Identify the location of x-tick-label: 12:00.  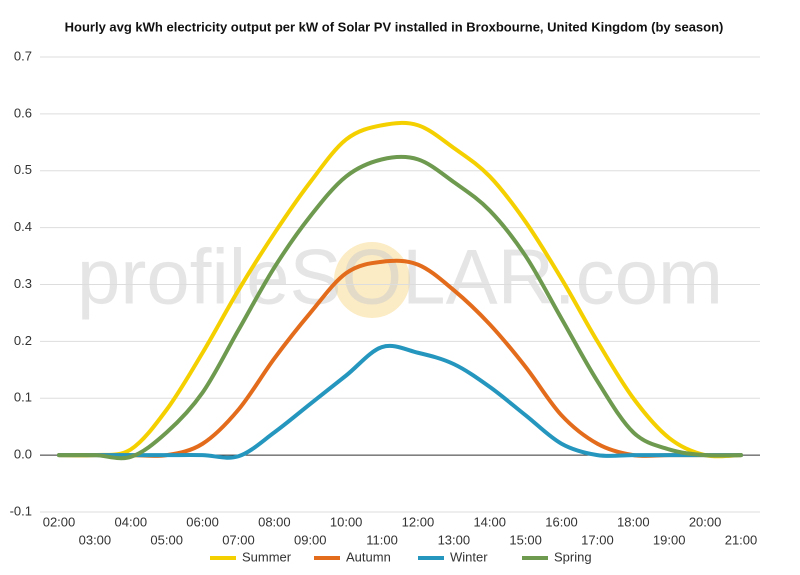
(418, 521).